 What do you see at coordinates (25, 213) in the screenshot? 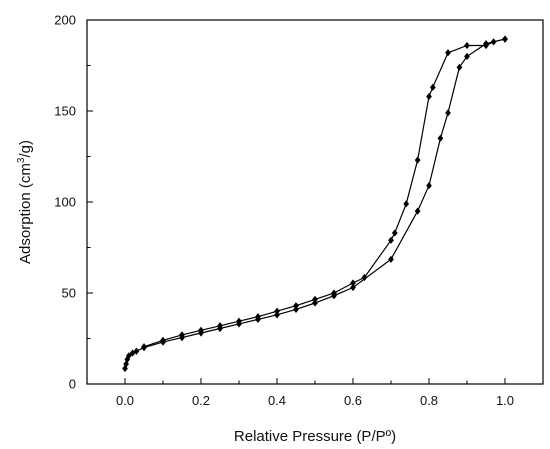
I see `y-axis-title-main: Adsorption (cm` at bounding box center [25, 213].